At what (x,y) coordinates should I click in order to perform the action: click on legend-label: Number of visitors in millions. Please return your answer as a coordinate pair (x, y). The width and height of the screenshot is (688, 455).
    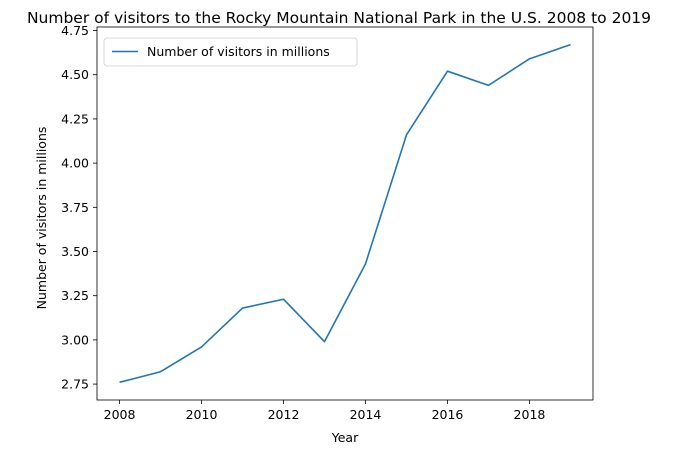
    Looking at the image, I should click on (238, 51).